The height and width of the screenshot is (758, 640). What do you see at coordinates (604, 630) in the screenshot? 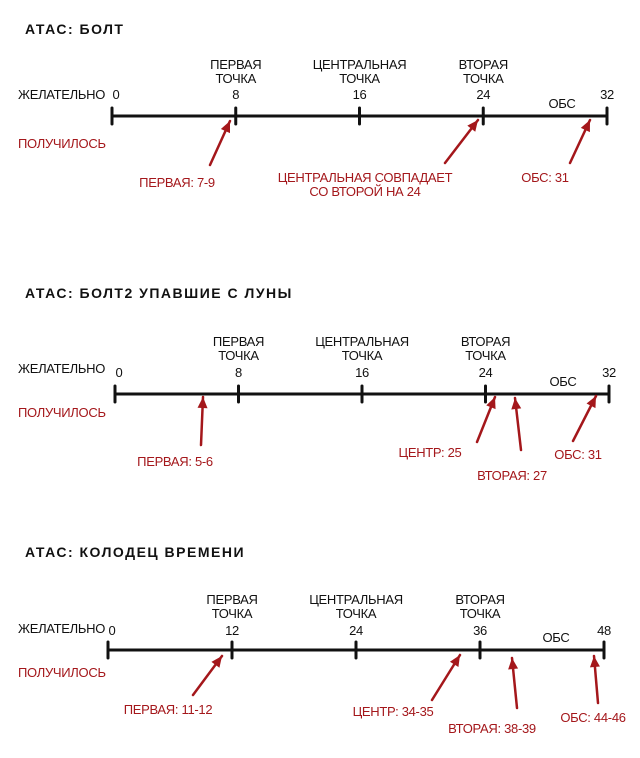
I see `tick-label: 48` at bounding box center [604, 630].